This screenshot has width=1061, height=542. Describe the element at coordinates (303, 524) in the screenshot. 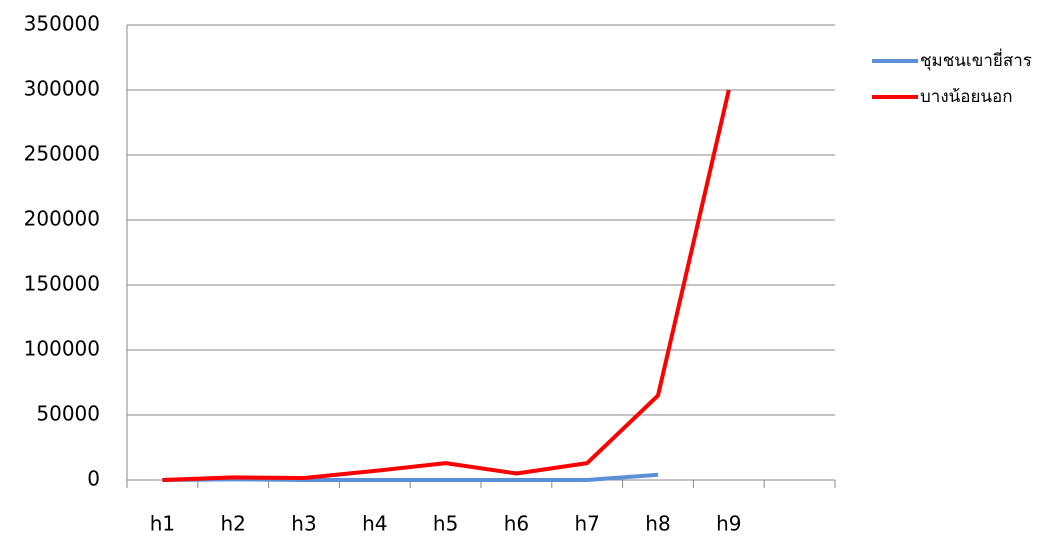

I see `x-tick-label: h3` at that location.